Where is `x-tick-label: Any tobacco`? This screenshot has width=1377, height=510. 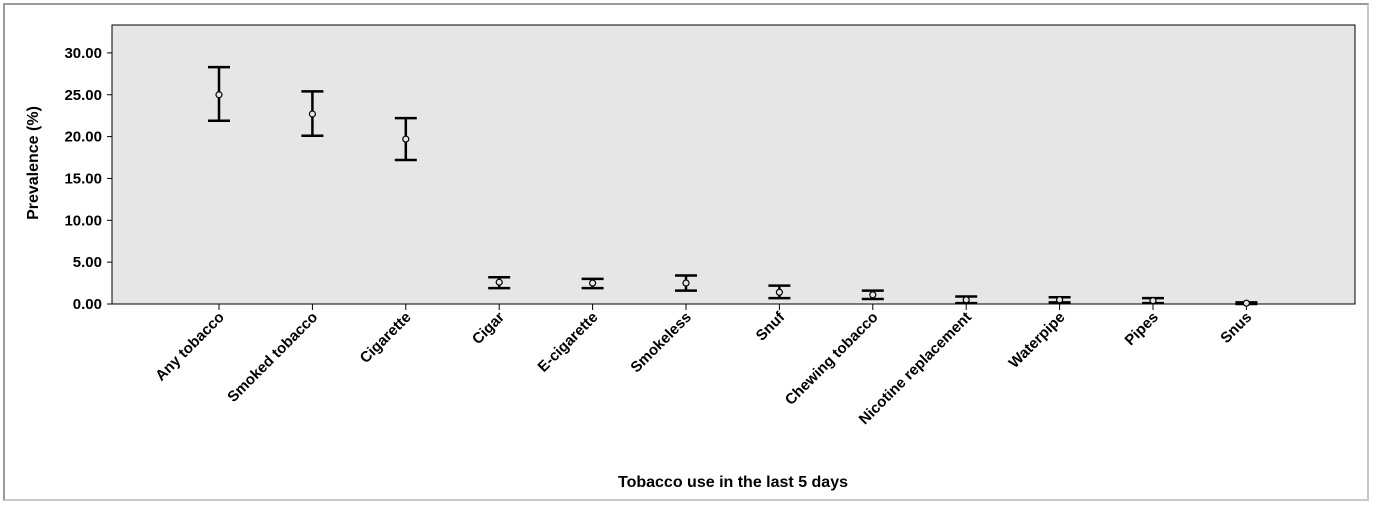
x-tick-label: Any tobacco is located at coordinates (190, 347).